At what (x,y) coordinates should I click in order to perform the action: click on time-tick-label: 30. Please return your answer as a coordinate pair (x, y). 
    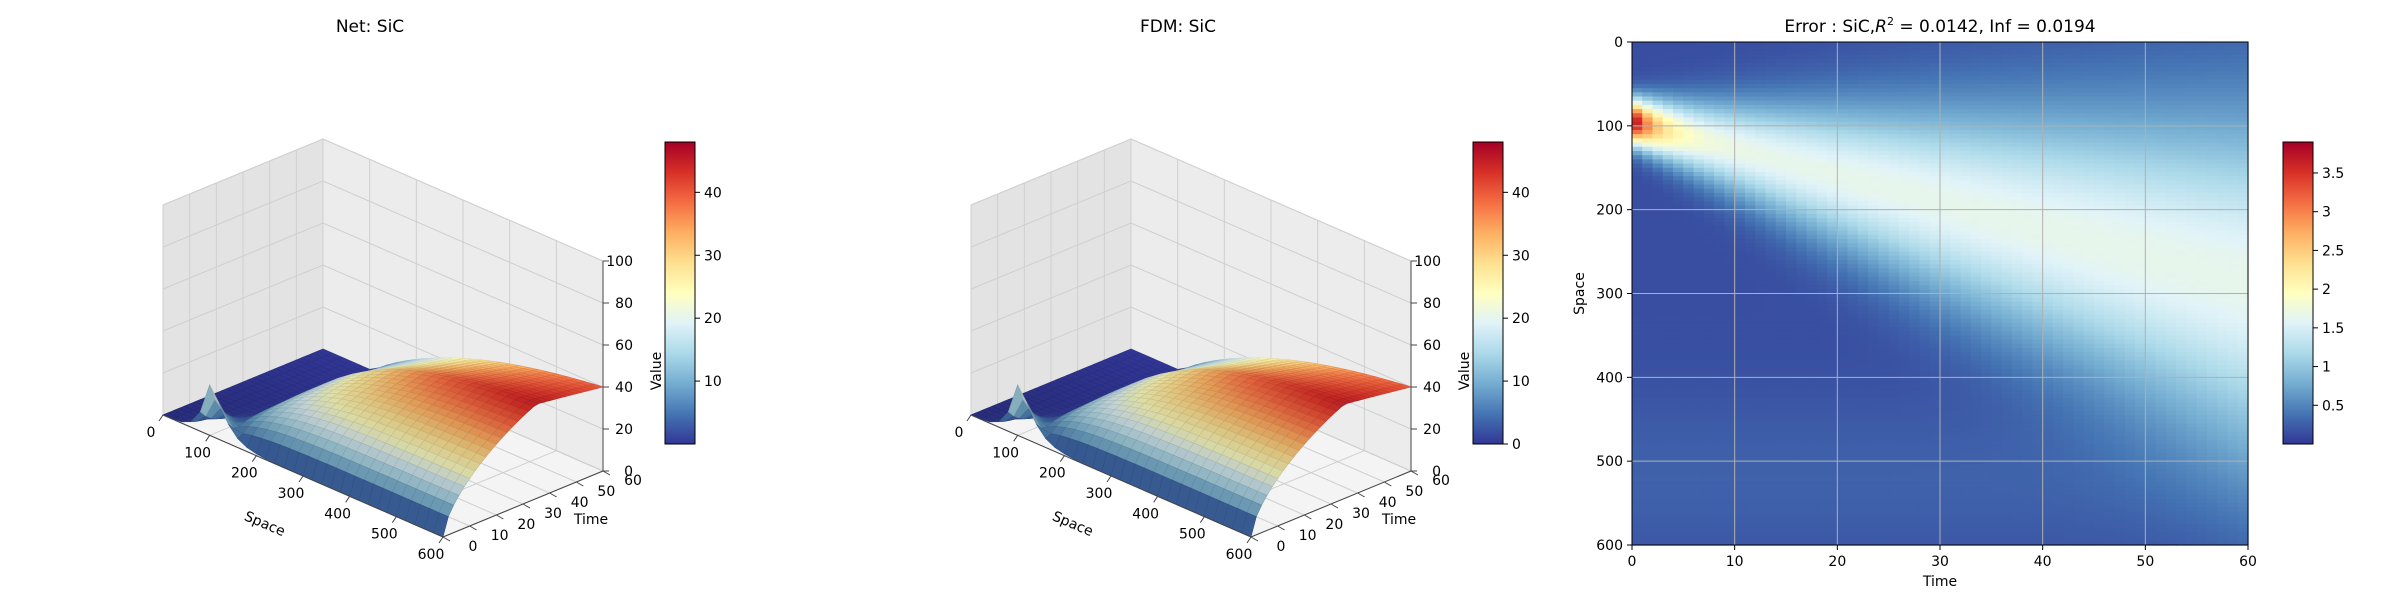
    Looking at the image, I should click on (1361, 514).